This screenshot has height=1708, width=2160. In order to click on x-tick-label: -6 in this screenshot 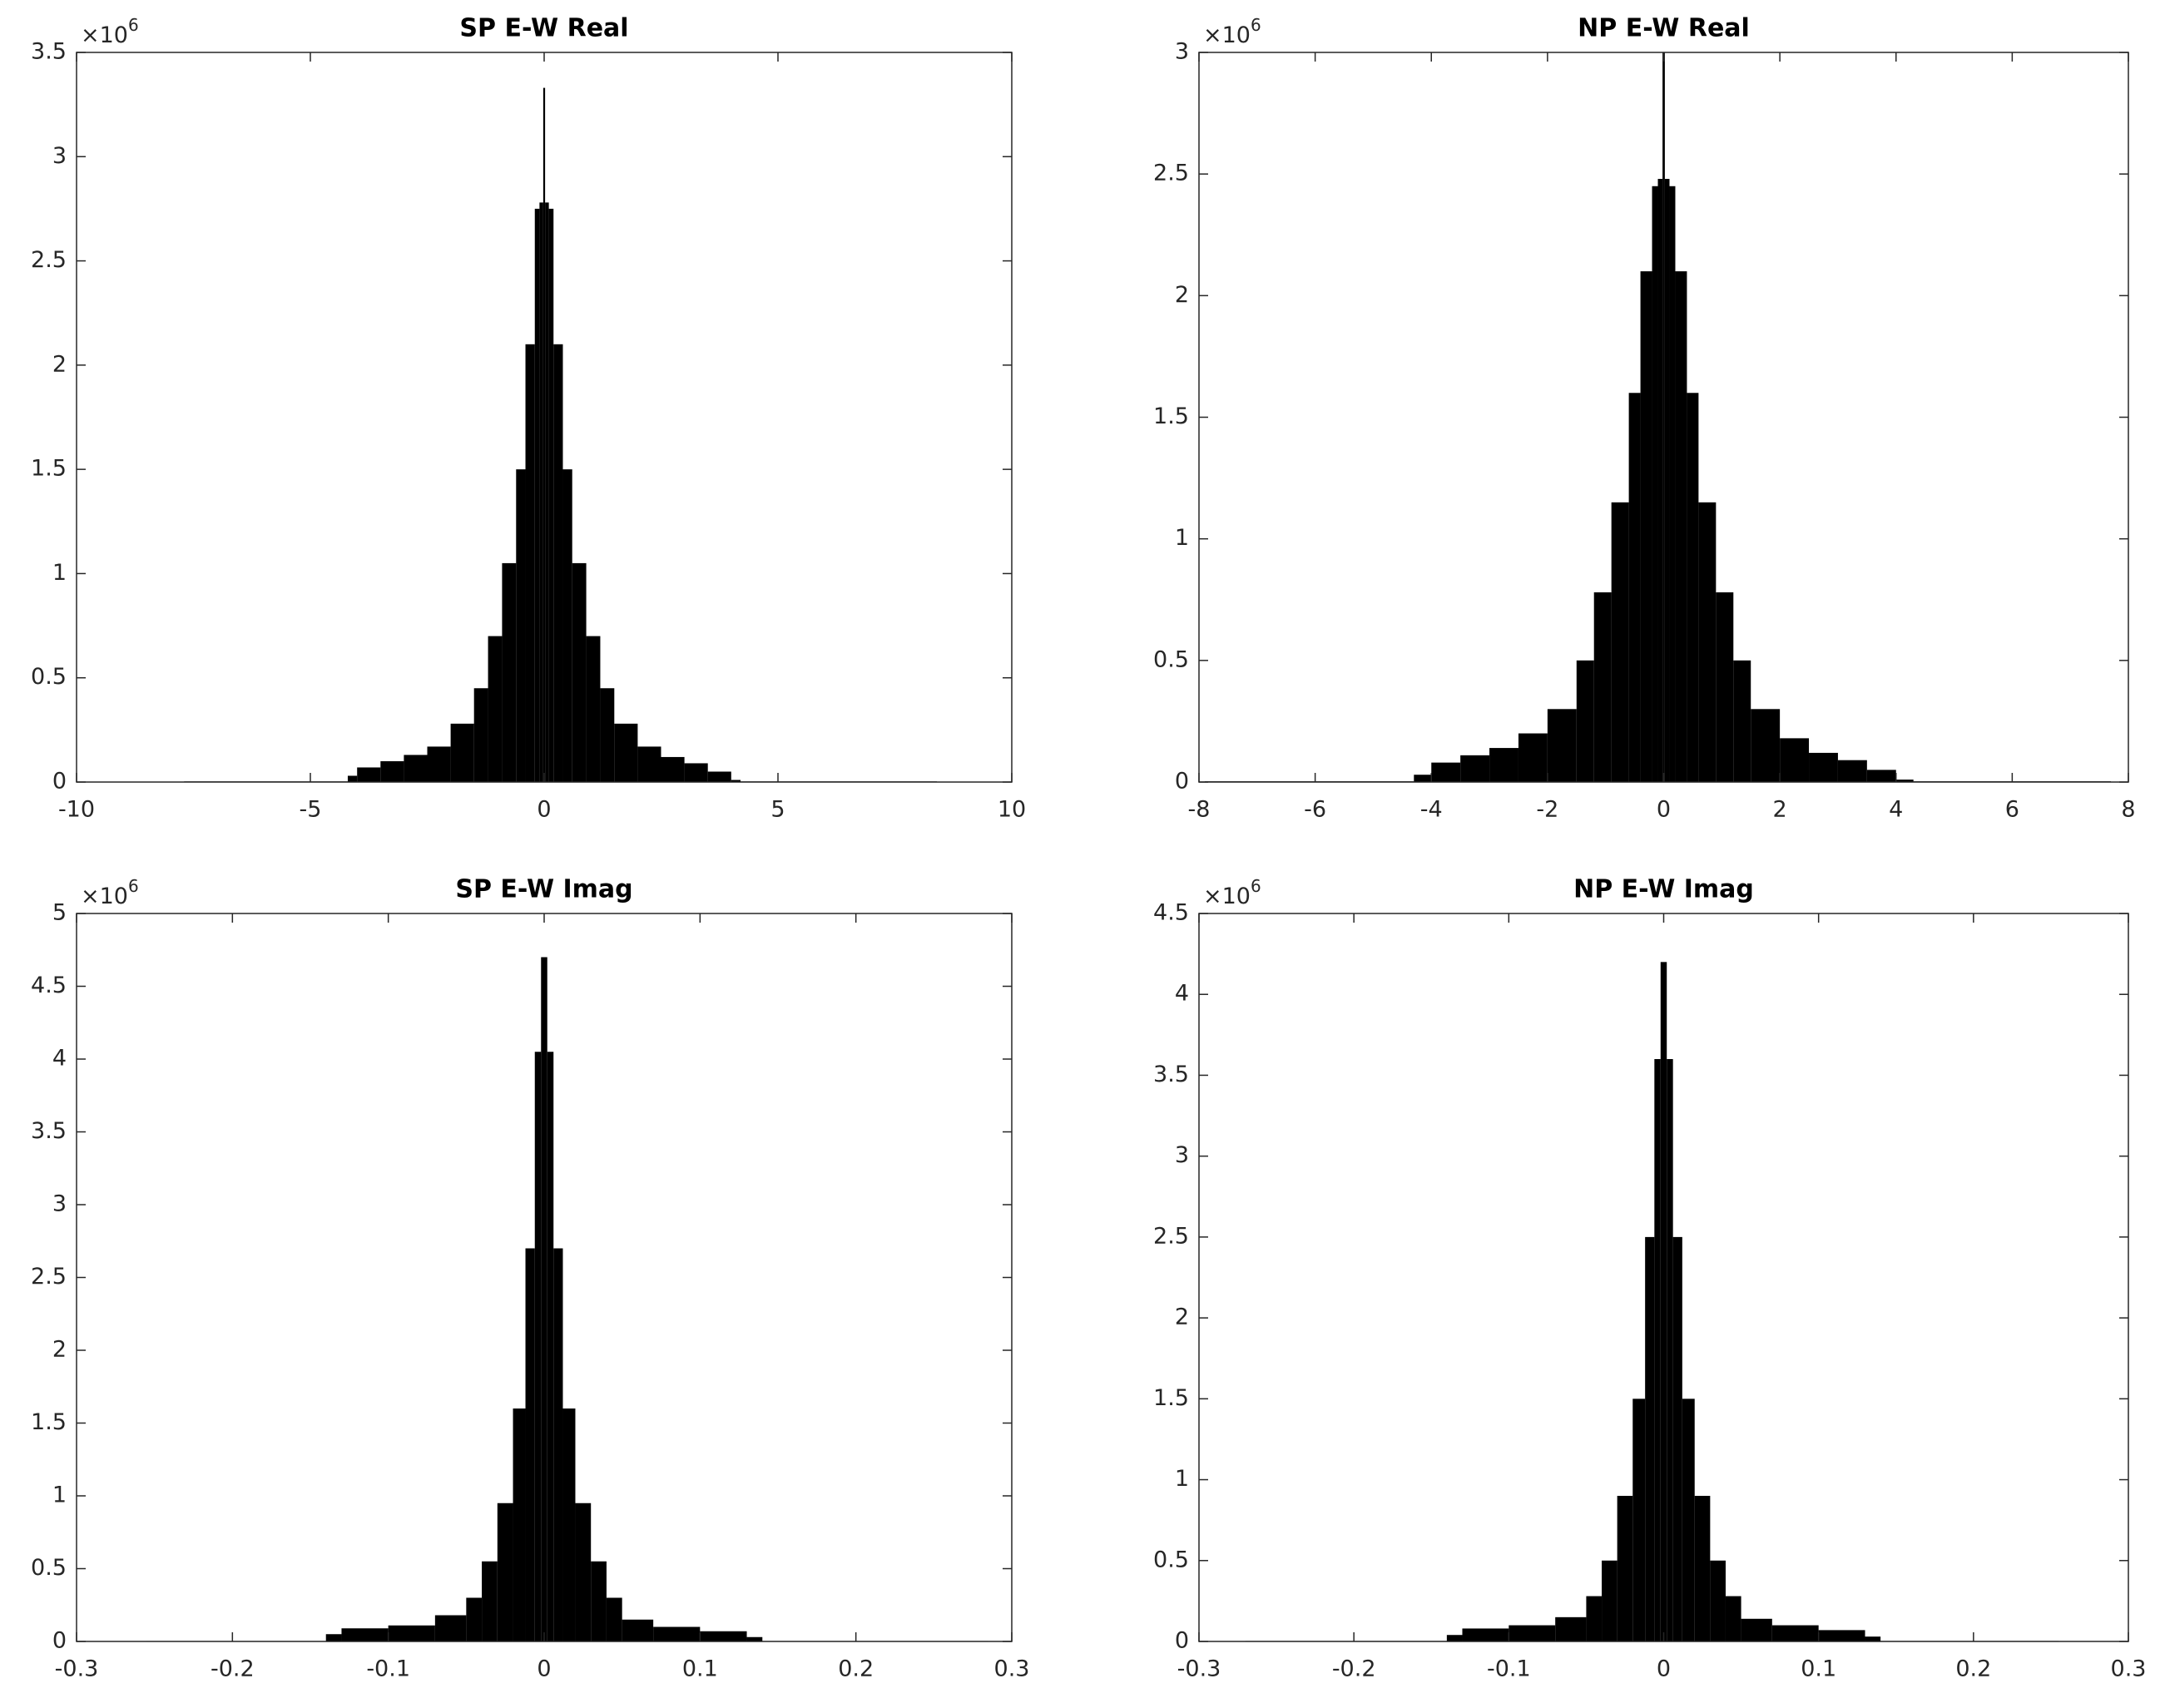, I will do `click(1315, 810)`.